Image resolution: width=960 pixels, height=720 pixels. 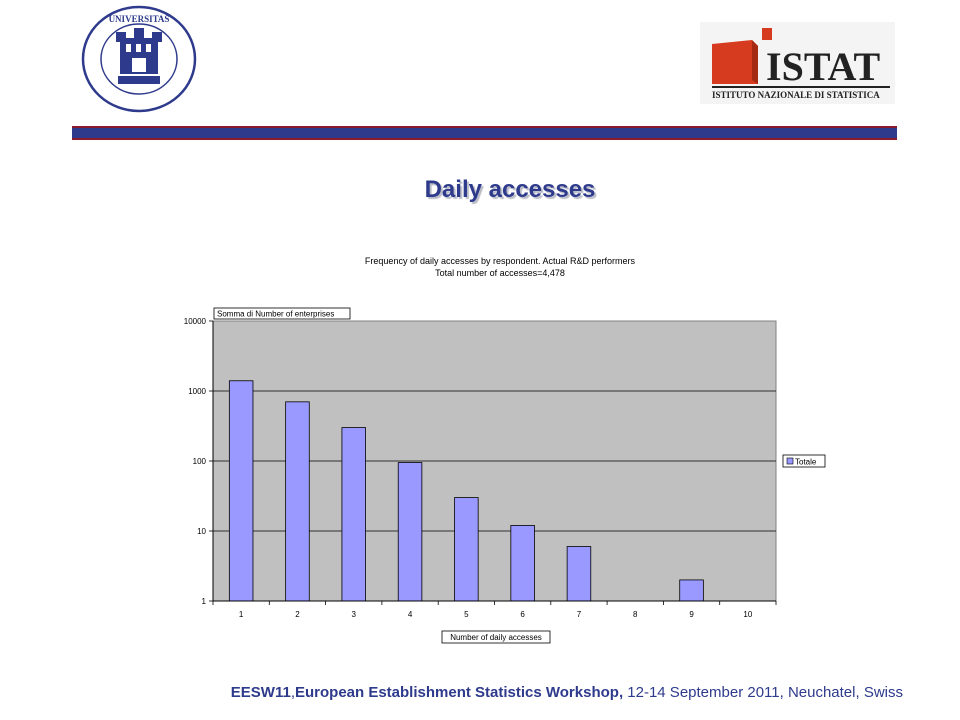 I want to click on x-axis: 1 2 3 4 5 6 7 8 9 10, so click(x=494, y=609).